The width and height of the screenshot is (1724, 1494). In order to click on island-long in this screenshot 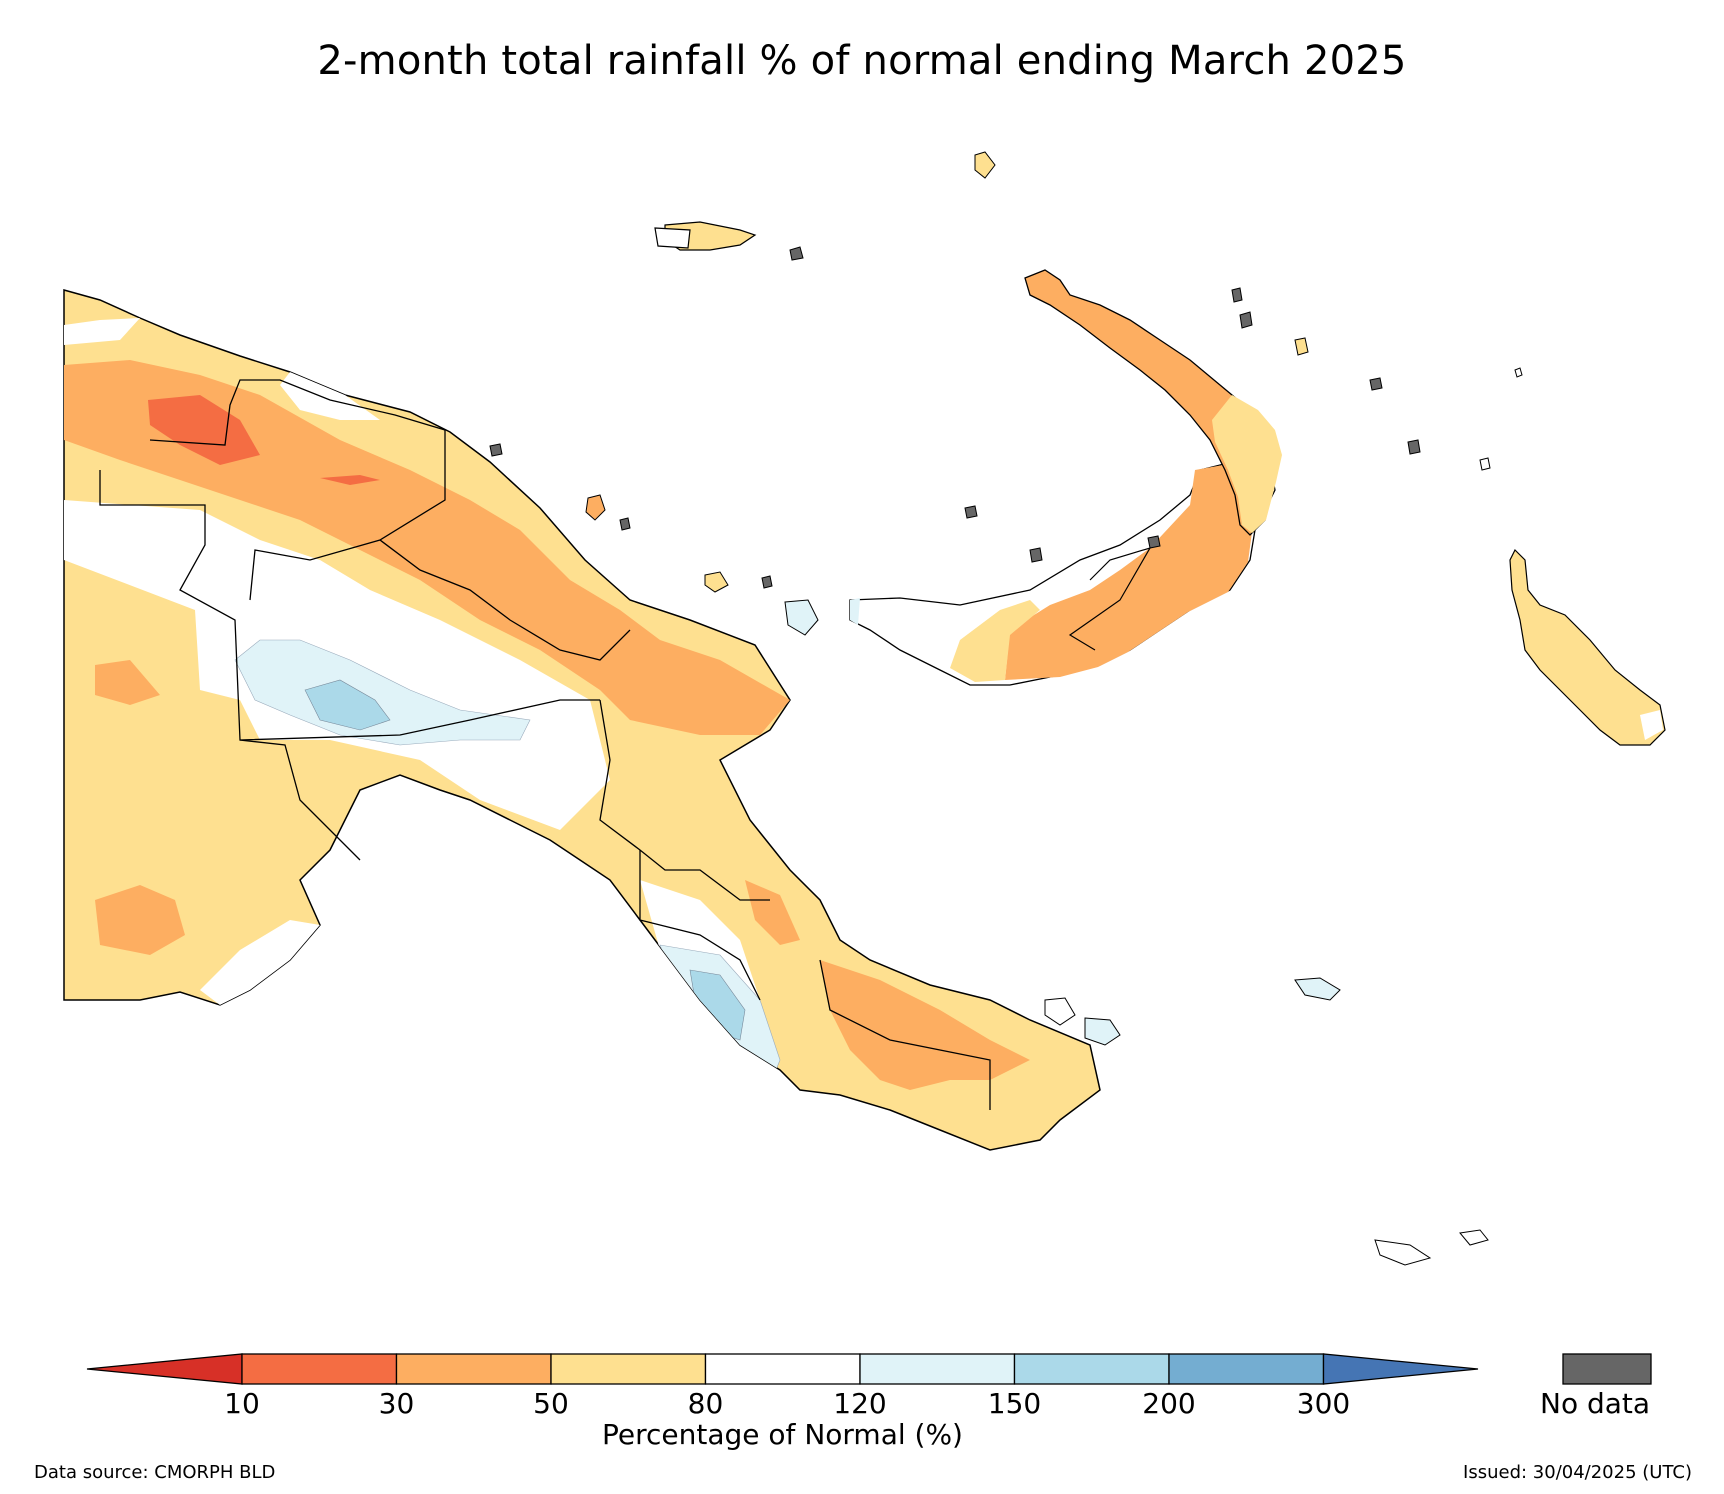, I will do `click(716, 582)`.